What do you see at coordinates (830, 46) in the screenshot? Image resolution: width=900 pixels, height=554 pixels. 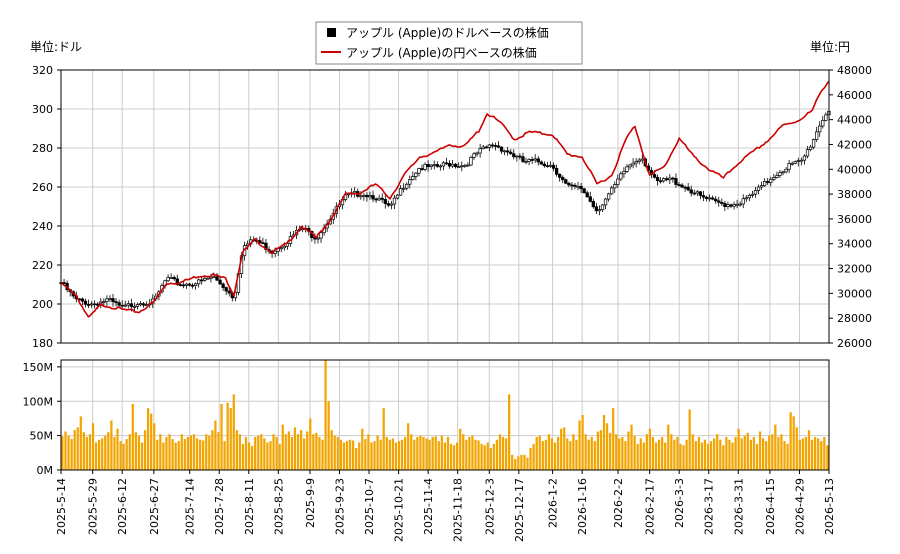 I see `right-axis-unit: 単位:円` at bounding box center [830, 46].